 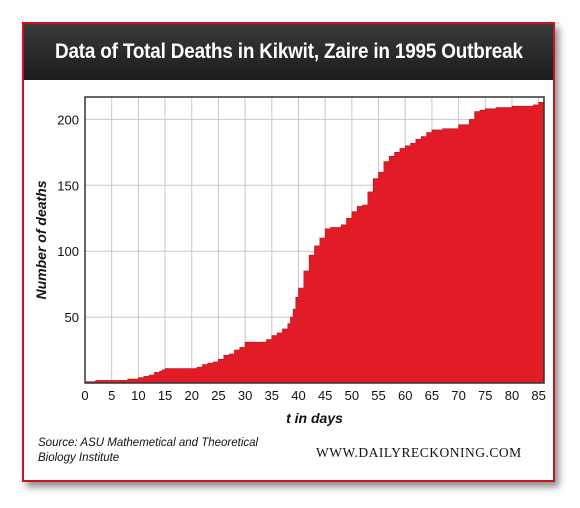 What do you see at coordinates (72, 317) in the screenshot?
I see `y-tick-label: 50` at bounding box center [72, 317].